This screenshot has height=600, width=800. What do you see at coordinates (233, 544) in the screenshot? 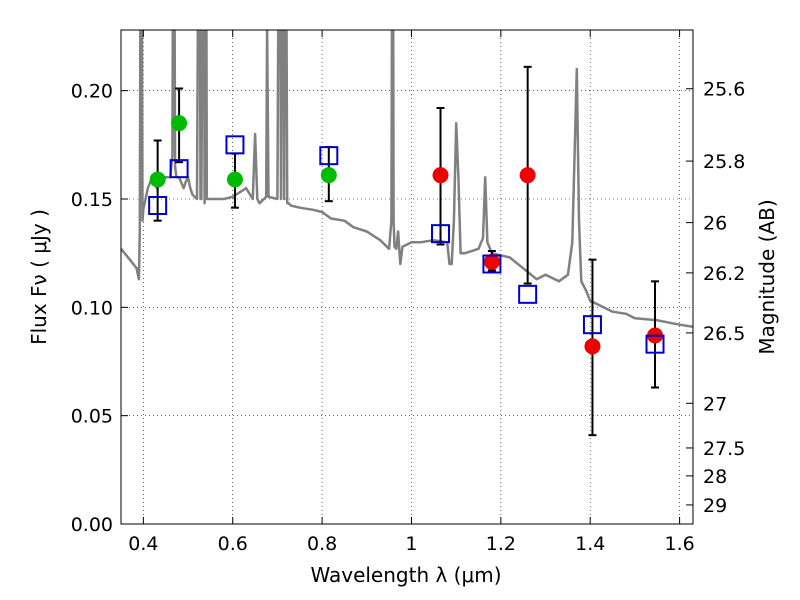
I see `x-tick-label: 0.6` at bounding box center [233, 544].